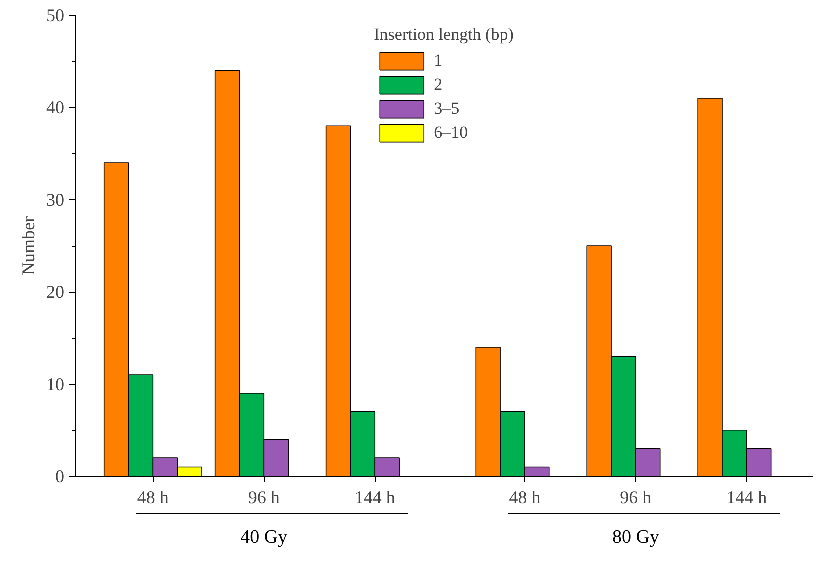 Image resolution: width=833 pixels, height=574 pixels. What do you see at coordinates (60, 476) in the screenshot?
I see `y-tick-label: 0` at bounding box center [60, 476].